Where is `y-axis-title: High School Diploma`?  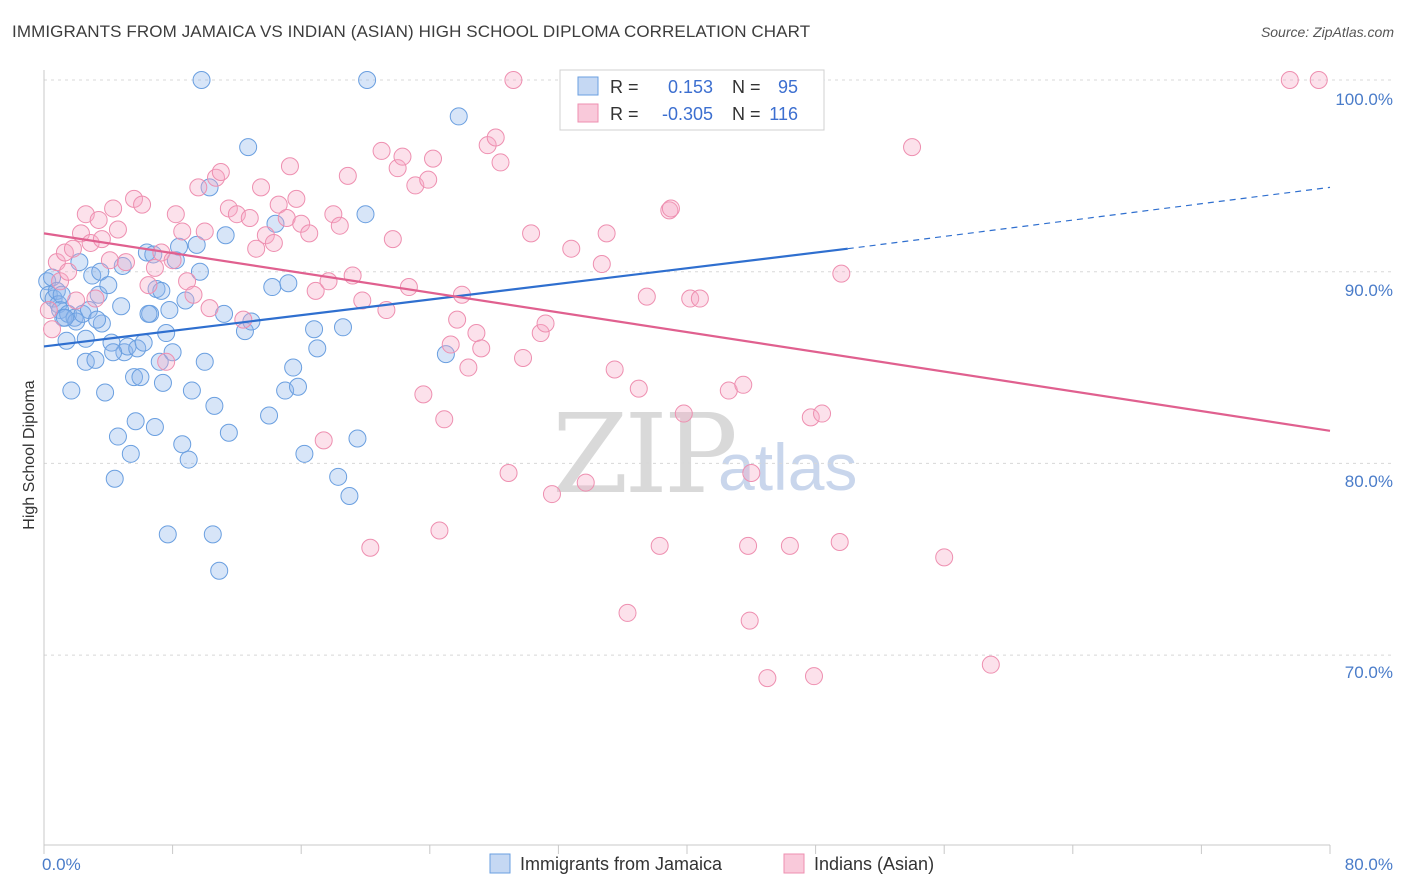
y-axis-title: High School Diploma is located at coordinates (29, 455).